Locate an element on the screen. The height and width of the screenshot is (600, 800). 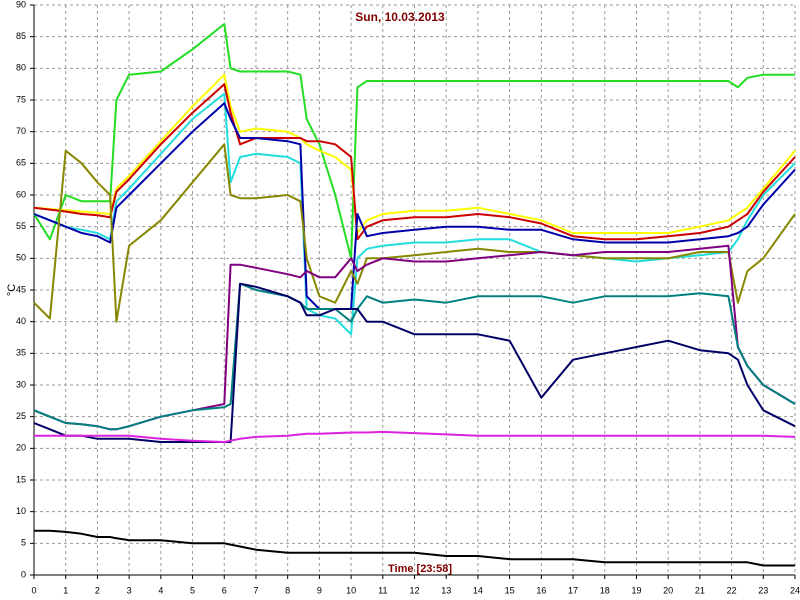
x-tick-label: 20 is located at coordinates (668, 590).